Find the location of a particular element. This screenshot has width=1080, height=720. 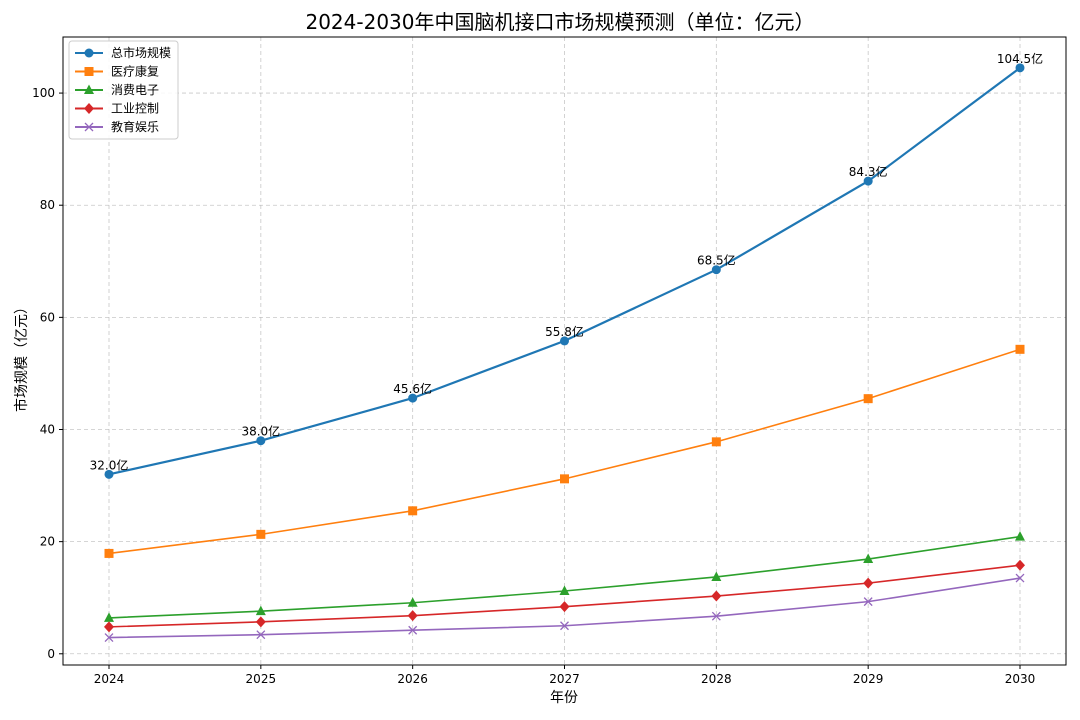

data-label: 45.6亿 is located at coordinates (412, 388).